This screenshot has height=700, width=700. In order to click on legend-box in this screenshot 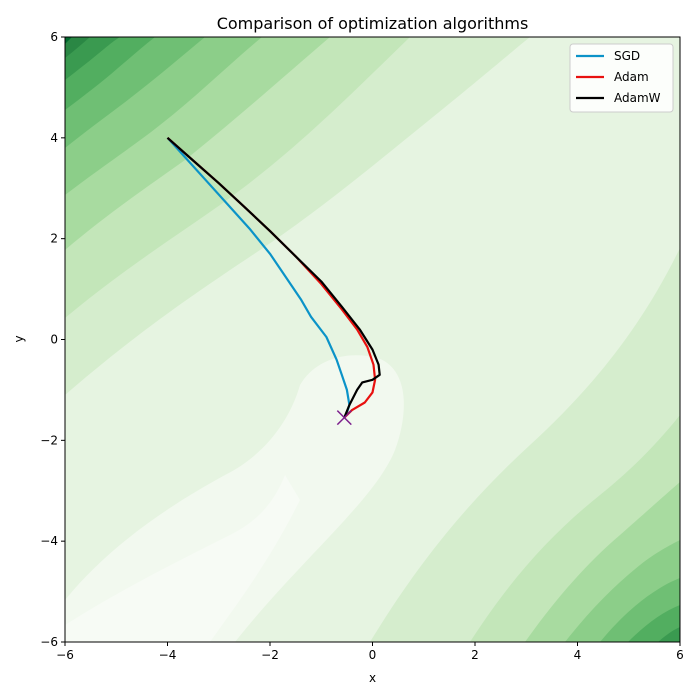, I will do `click(621, 78)`.